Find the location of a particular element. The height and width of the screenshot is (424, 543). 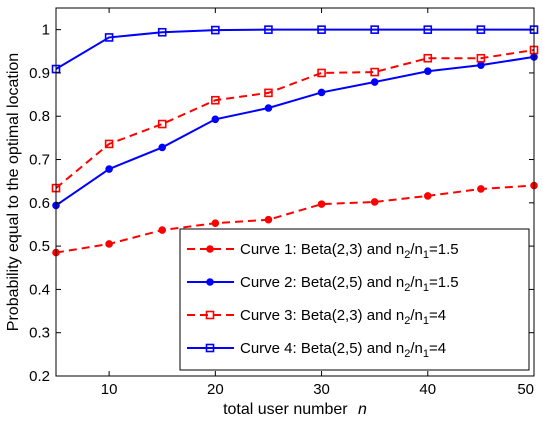

y-tick-label: 0.4 is located at coordinates (39, 289).